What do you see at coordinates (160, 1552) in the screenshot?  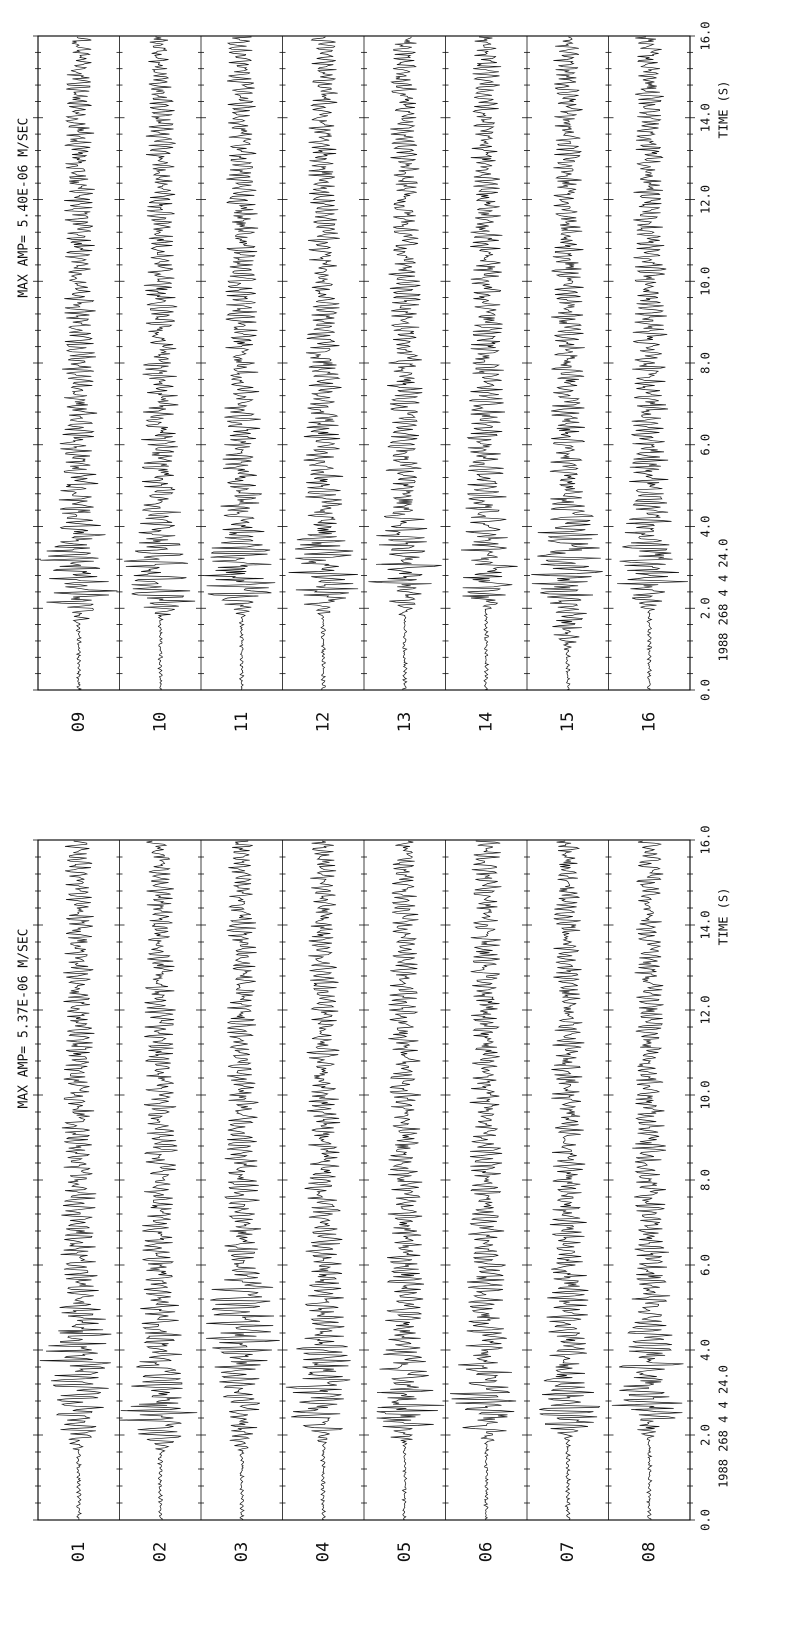 I see `station-label-02: 02` at bounding box center [160, 1552].